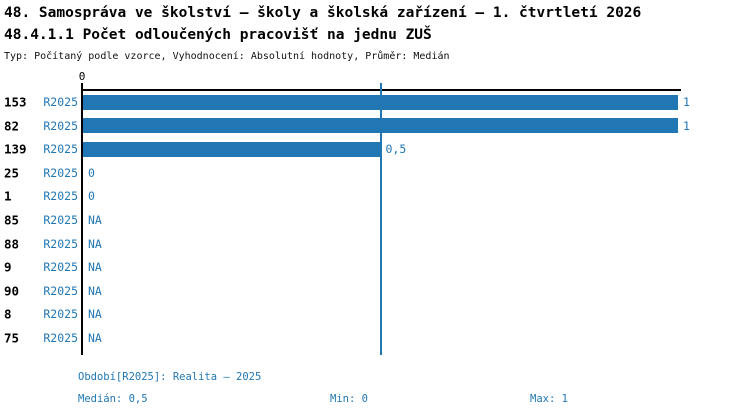  Describe the element at coordinates (375, 291) in the screenshot. I see `chart-row: 90 R2025 NA` at that location.